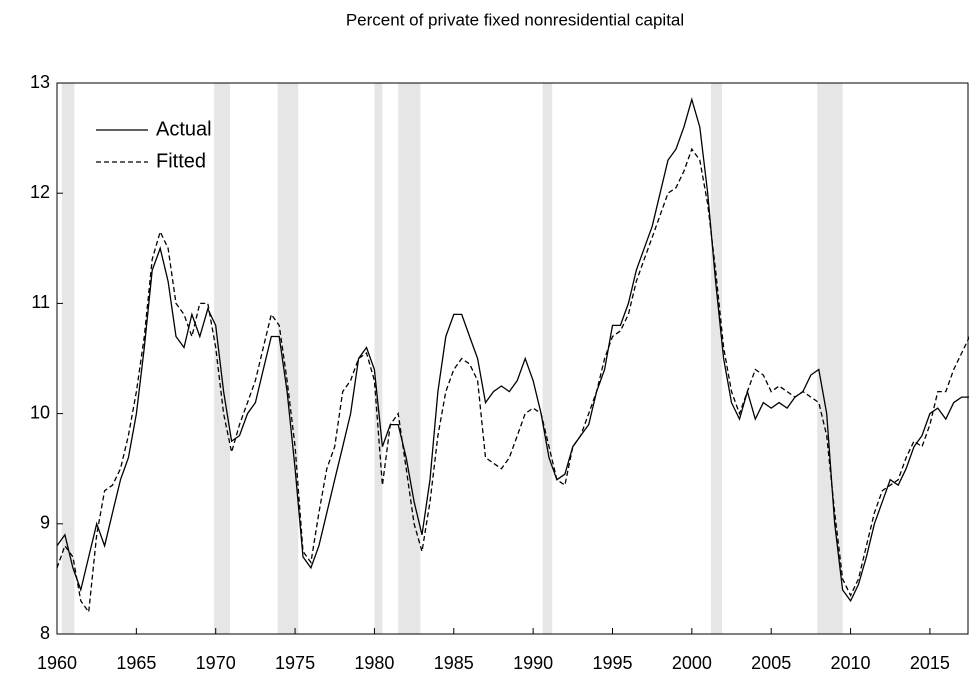 The width and height of the screenshot is (969, 693). What do you see at coordinates (454, 663) in the screenshot?
I see `x-tick-label: 1985` at bounding box center [454, 663].